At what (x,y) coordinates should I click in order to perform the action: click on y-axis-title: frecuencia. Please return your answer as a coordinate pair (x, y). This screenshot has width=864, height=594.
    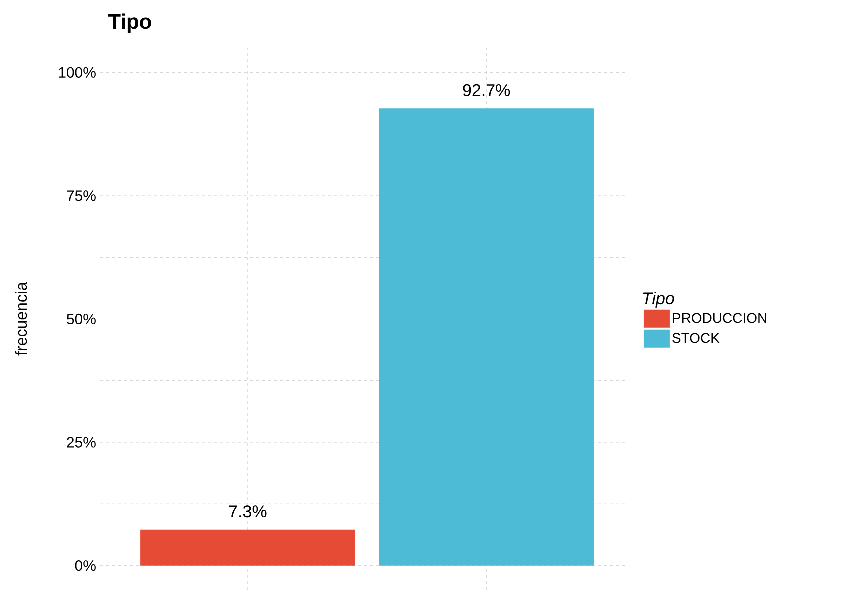
    Looking at the image, I should click on (21, 319).